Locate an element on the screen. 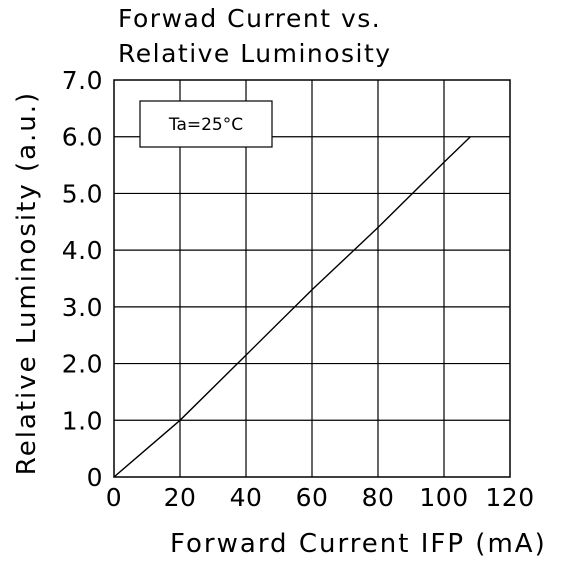 Image resolution: width=567 pixels, height=562 pixels. annotation-frame is located at coordinates (206, 124).